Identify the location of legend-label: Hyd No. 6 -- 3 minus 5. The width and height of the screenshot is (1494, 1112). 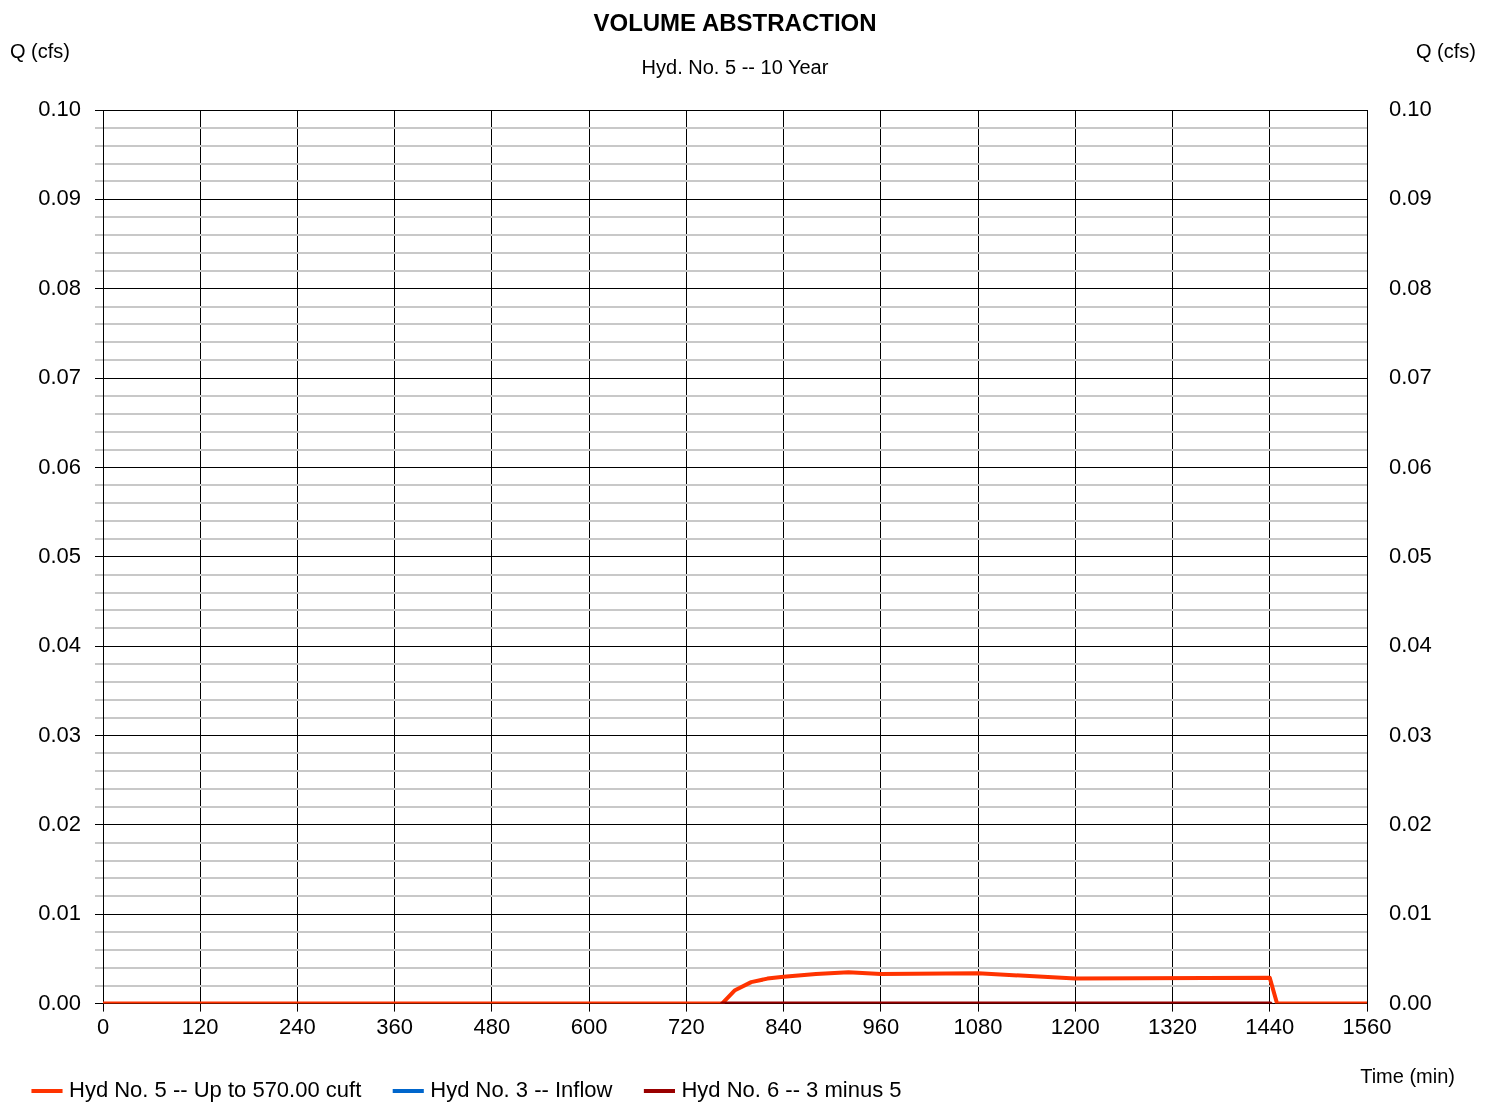
(791, 1090).